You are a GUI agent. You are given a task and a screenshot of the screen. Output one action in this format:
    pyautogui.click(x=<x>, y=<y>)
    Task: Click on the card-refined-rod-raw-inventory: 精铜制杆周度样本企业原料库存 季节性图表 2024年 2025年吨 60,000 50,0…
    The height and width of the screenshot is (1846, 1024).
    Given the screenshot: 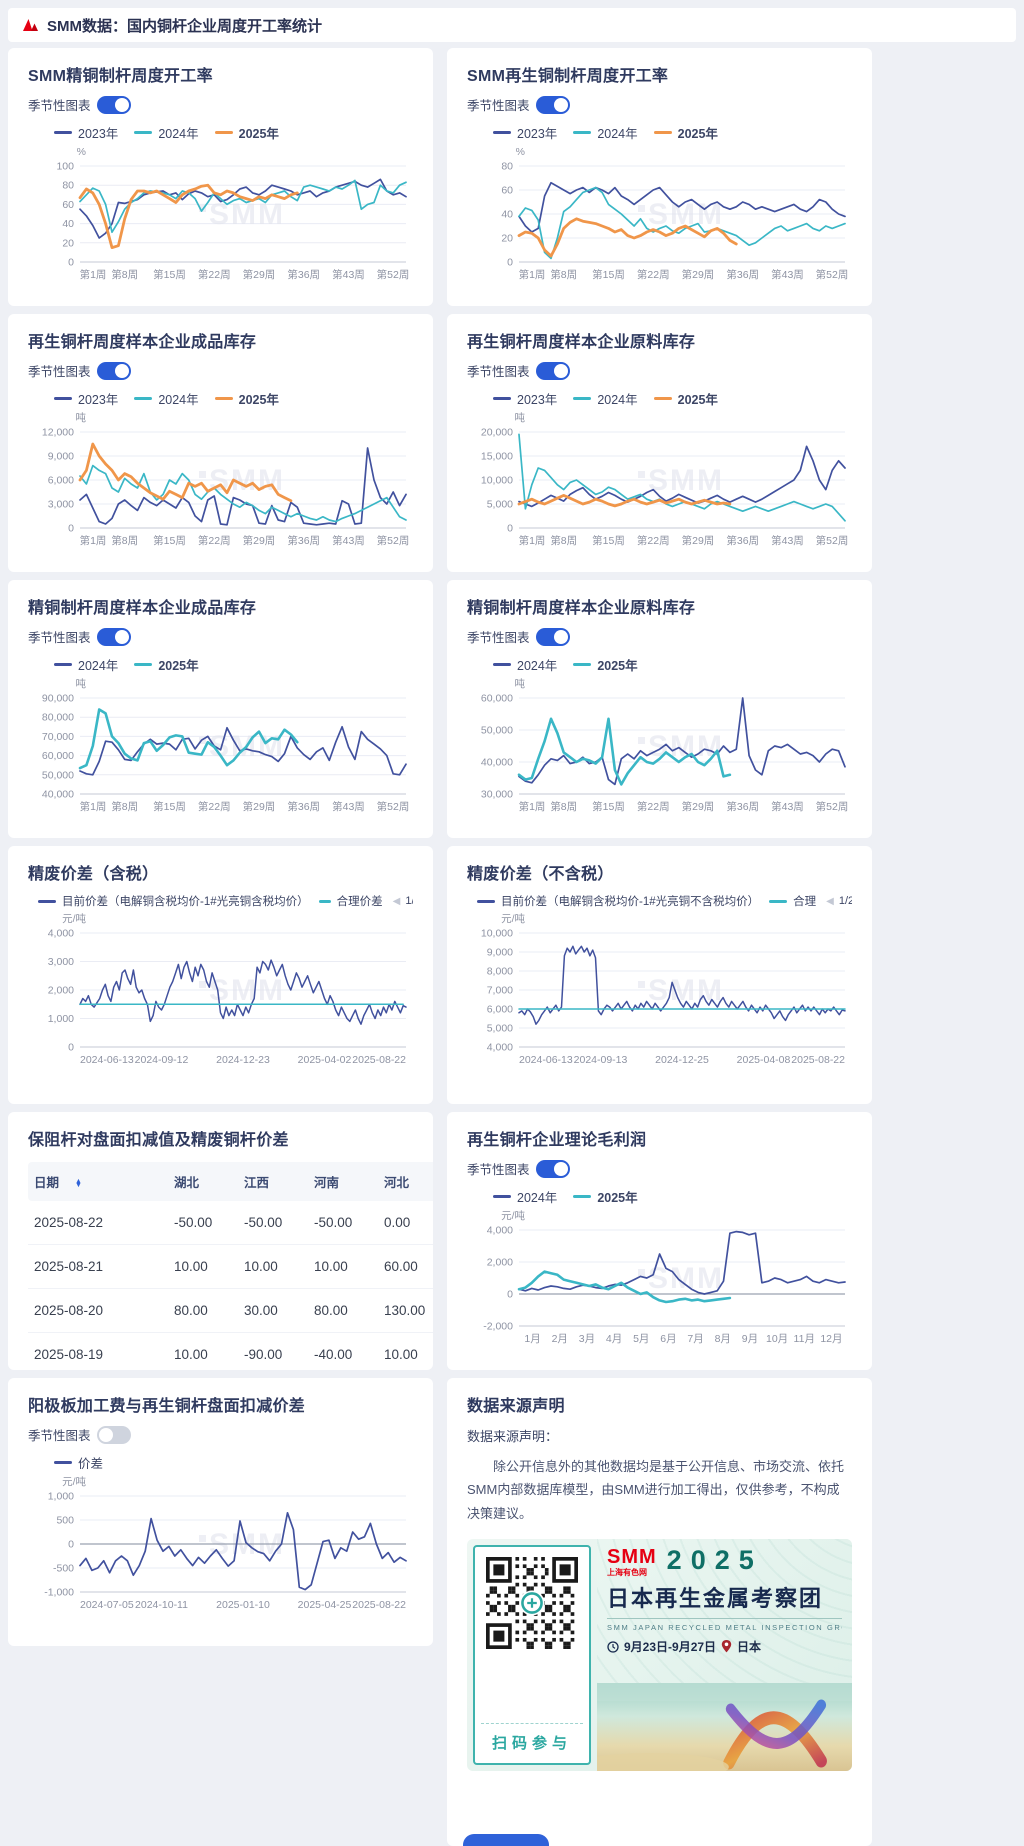 What is the action you would take?
    pyautogui.click(x=659, y=709)
    